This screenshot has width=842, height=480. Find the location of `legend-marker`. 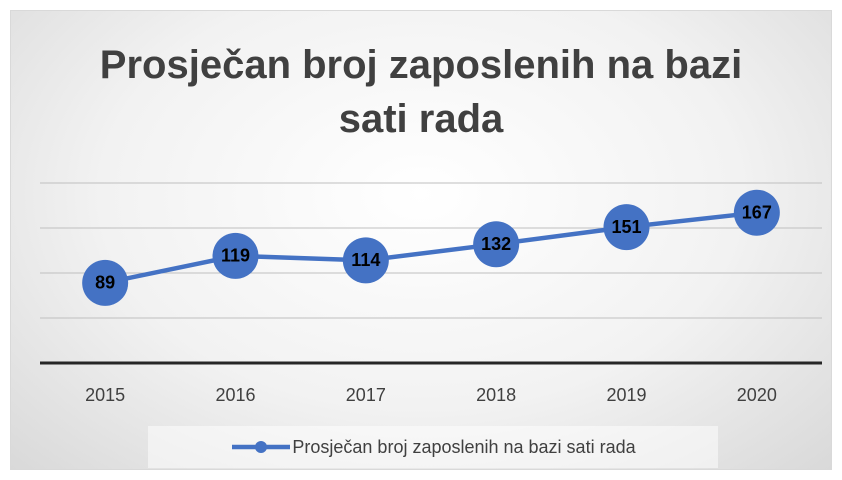

legend-marker is located at coordinates (261, 447).